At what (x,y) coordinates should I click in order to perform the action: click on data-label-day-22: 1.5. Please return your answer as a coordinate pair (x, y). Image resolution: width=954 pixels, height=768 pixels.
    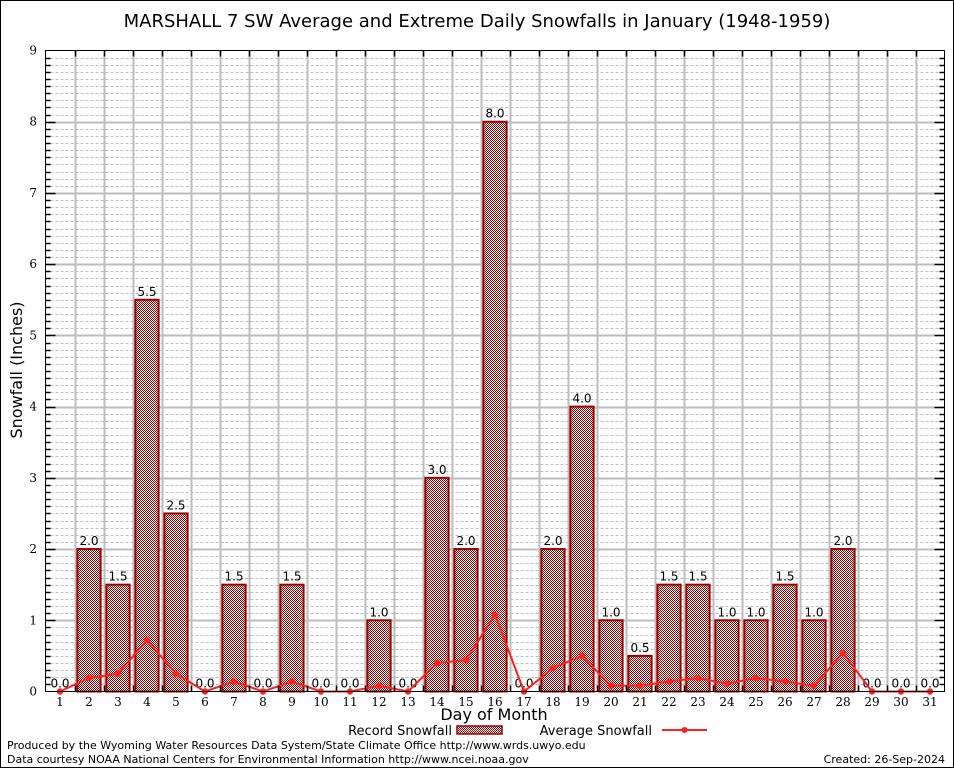
    Looking at the image, I should click on (668, 577).